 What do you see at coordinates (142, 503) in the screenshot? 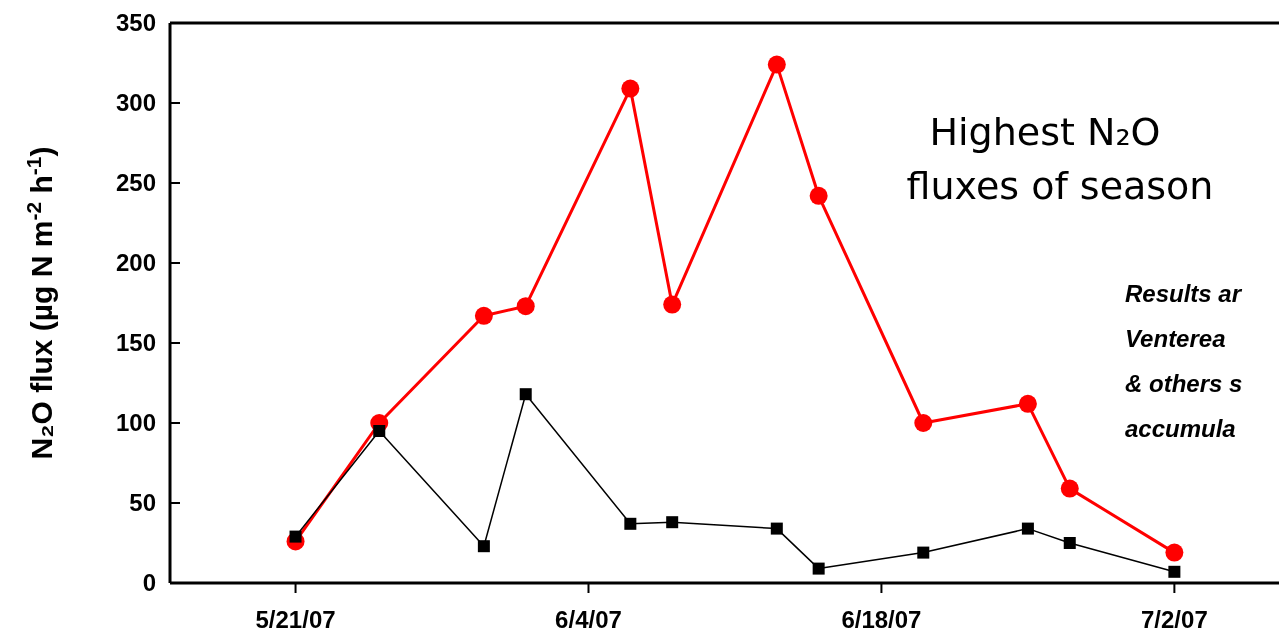
I see `y-tick-label: 50` at bounding box center [142, 503].